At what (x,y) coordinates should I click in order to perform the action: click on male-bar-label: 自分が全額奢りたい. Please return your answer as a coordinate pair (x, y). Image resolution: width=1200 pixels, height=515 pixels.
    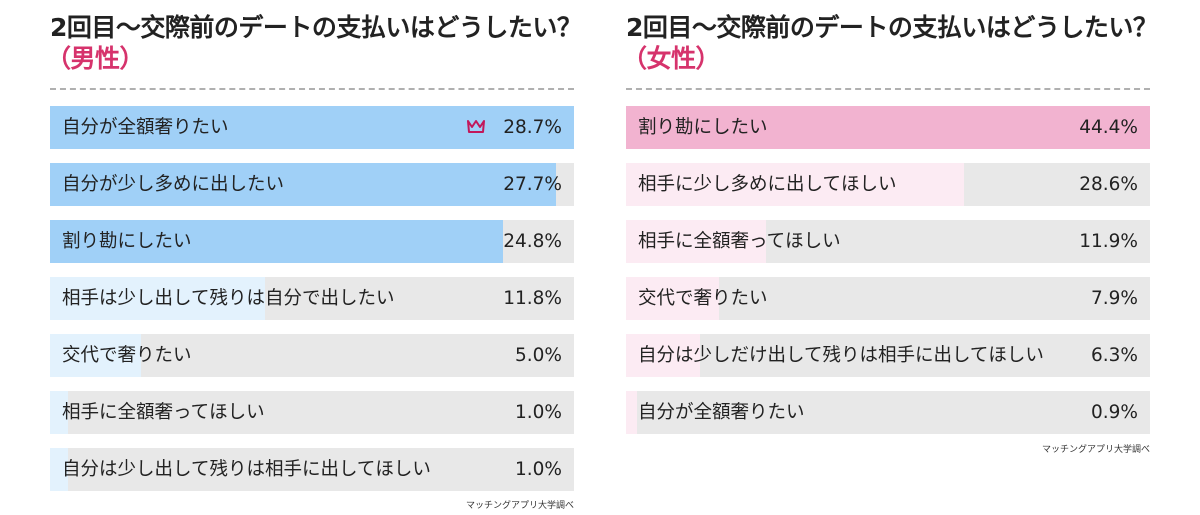
    Looking at the image, I should click on (145, 127).